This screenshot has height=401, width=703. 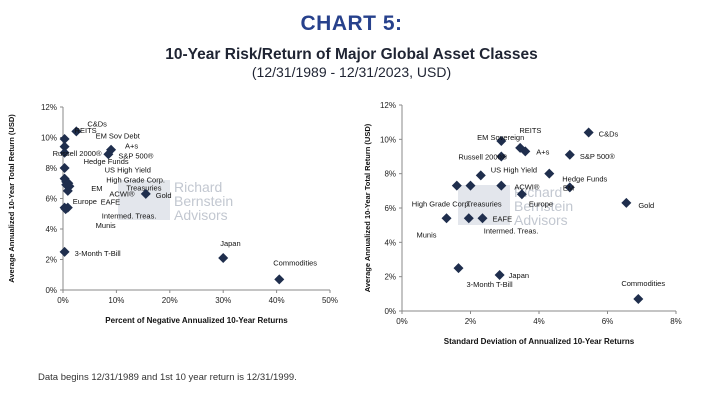 I want to click on x-tick-label: 20%, so click(x=170, y=300).